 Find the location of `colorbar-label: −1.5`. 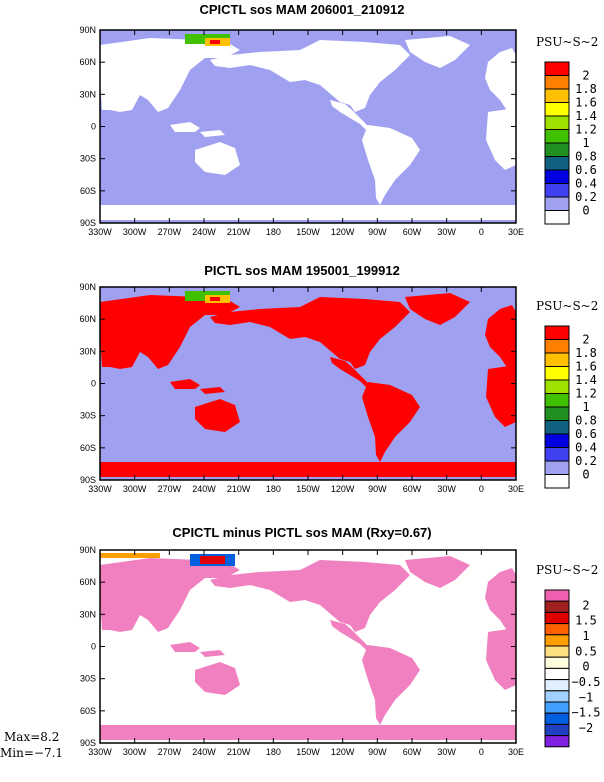

colorbar-label: −1.5 is located at coordinates (586, 713).